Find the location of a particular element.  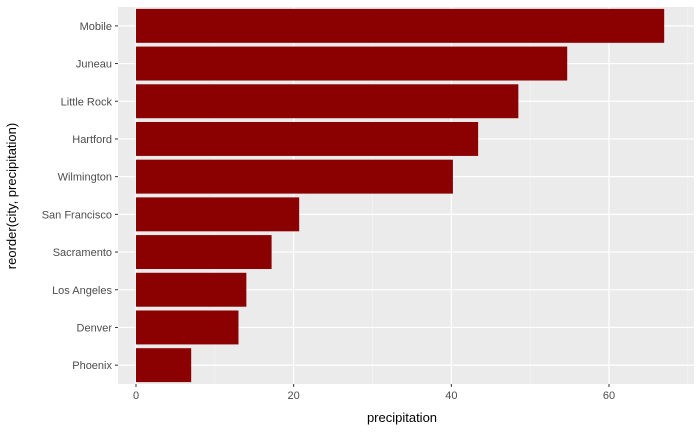

y-tick-label: Los Angeles is located at coordinates (82, 291).